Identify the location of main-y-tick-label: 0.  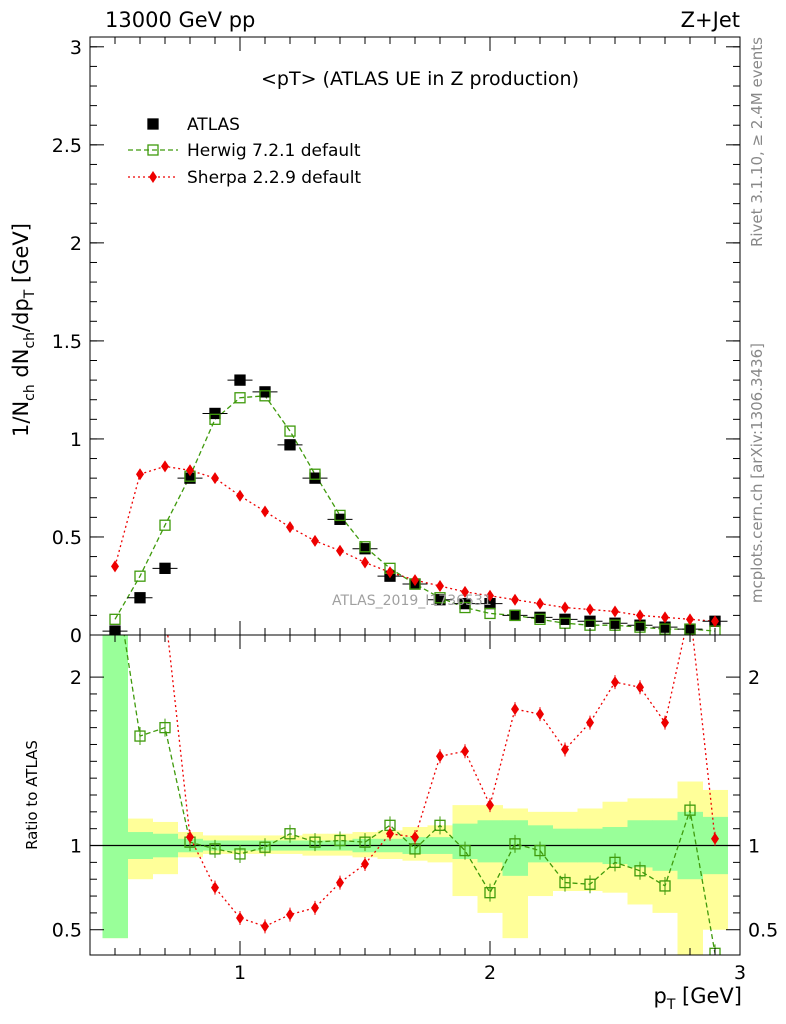
(76, 636).